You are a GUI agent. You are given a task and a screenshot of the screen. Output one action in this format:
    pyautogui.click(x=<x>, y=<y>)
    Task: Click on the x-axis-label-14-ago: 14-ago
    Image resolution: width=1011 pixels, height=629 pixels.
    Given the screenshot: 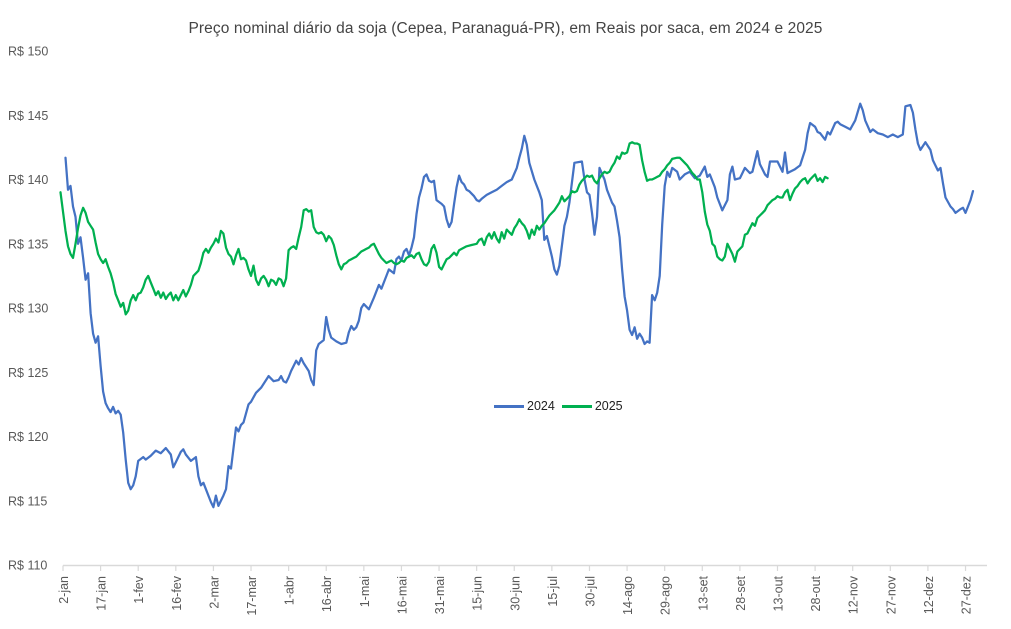 What is the action you would take?
    pyautogui.click(x=628, y=595)
    